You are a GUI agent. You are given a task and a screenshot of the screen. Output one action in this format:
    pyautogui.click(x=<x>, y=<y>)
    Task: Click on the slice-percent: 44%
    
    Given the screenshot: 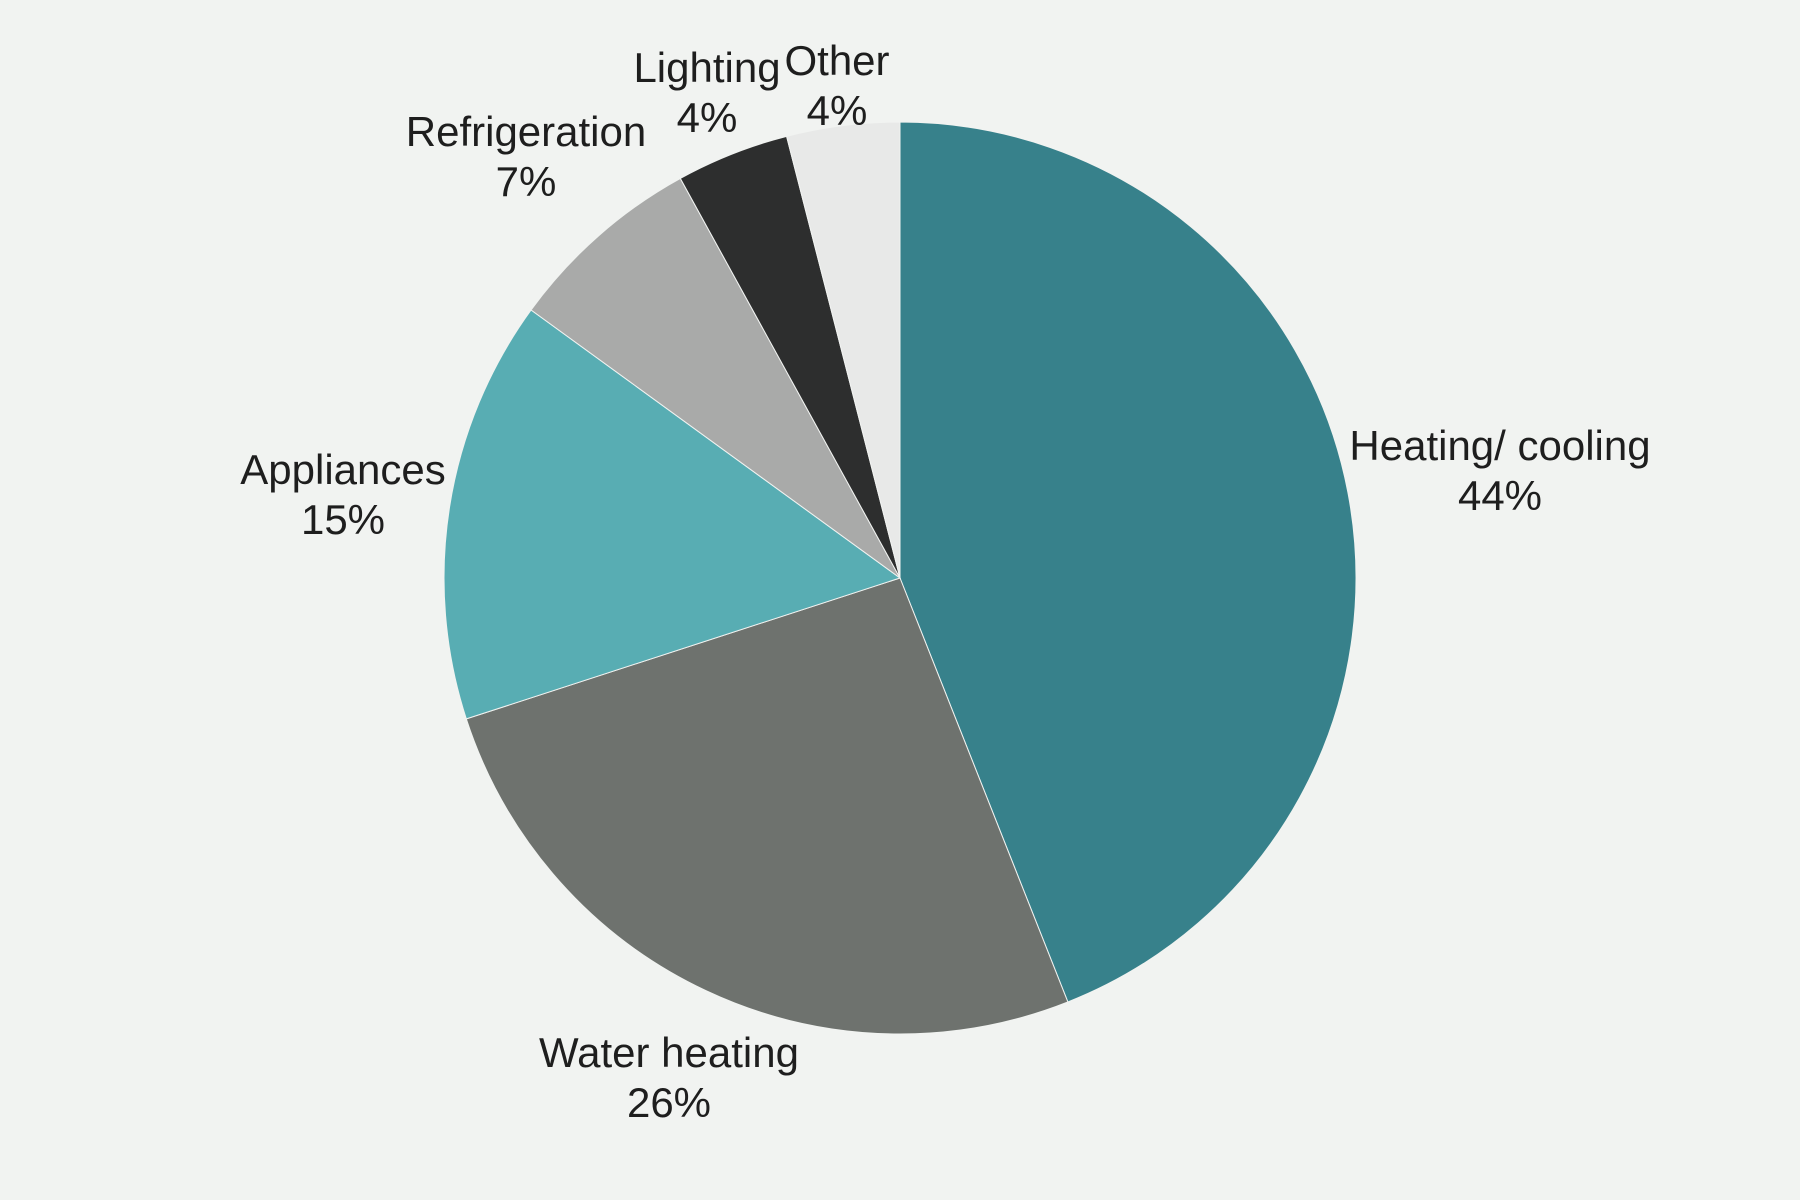 What is the action you would take?
    pyautogui.click(x=1500, y=495)
    